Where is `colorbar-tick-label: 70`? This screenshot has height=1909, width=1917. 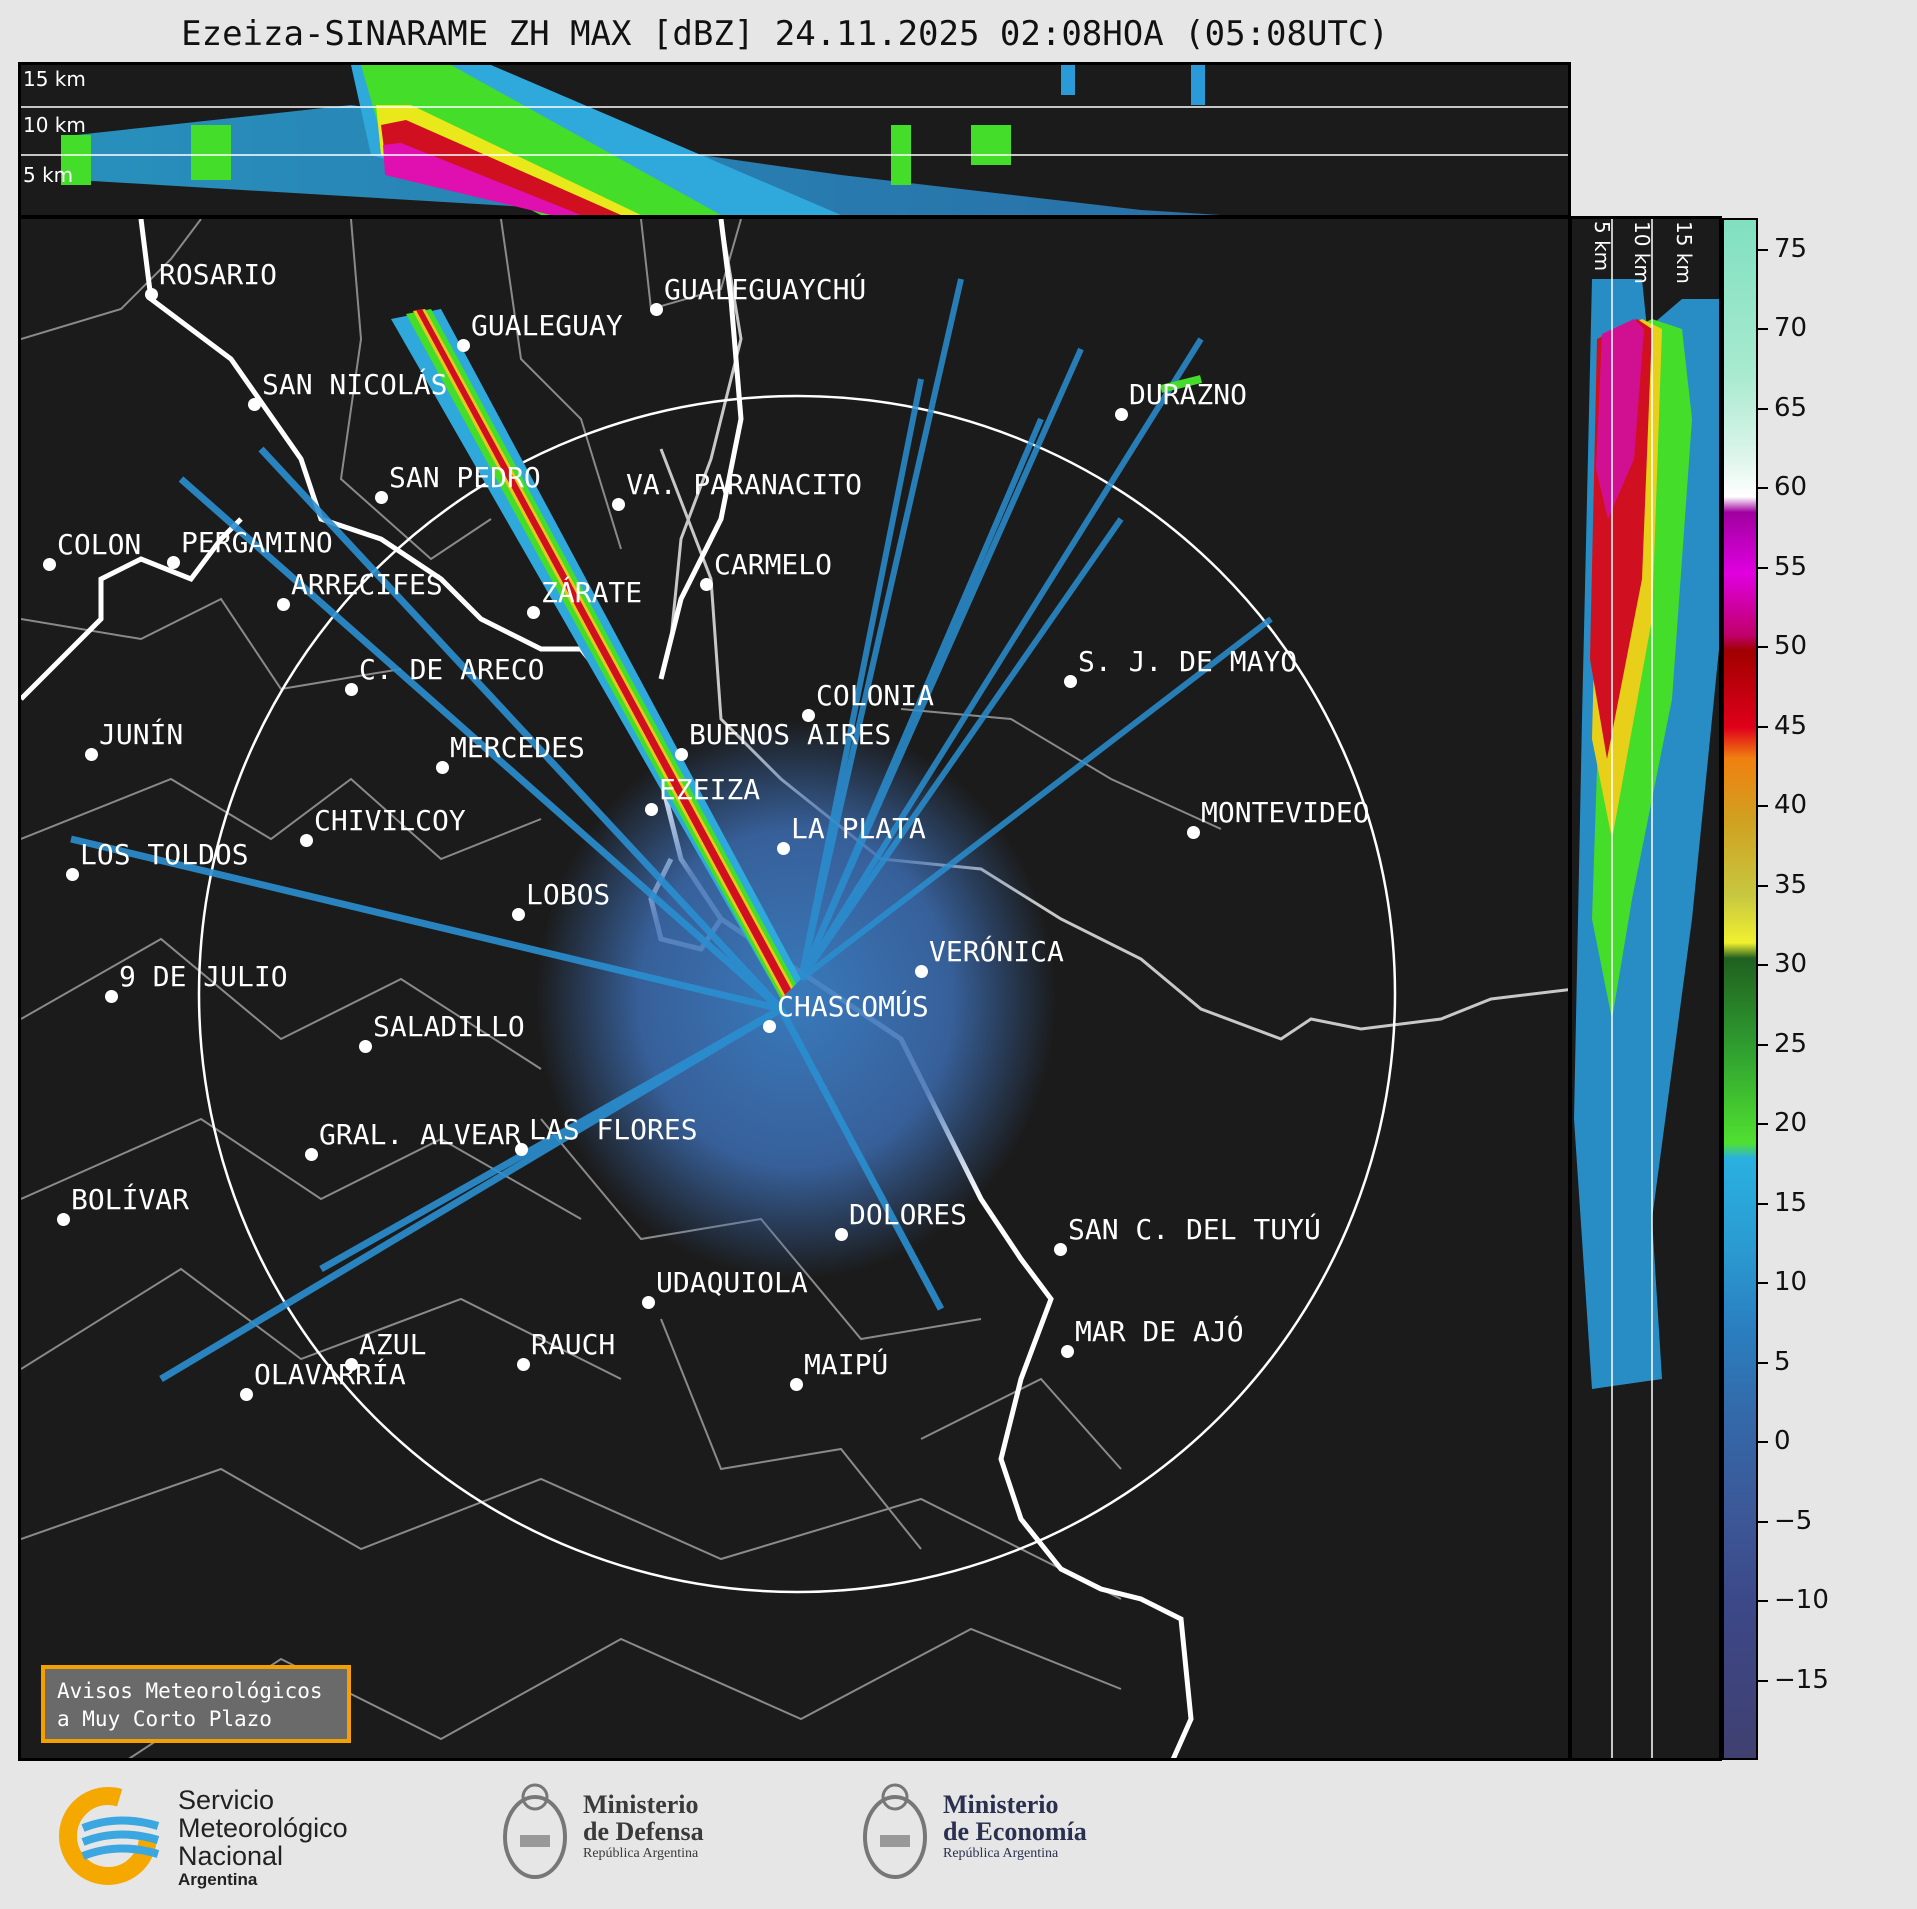 colorbar-tick-label: 70 is located at coordinates (1791, 328).